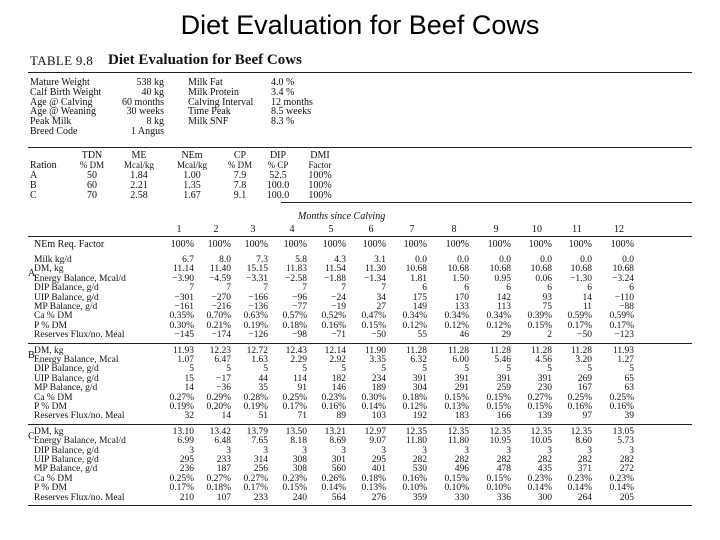 Image resolution: width=720 pixels, height=540 pixels. I want to click on row-value: 6.7, so click(188, 260).